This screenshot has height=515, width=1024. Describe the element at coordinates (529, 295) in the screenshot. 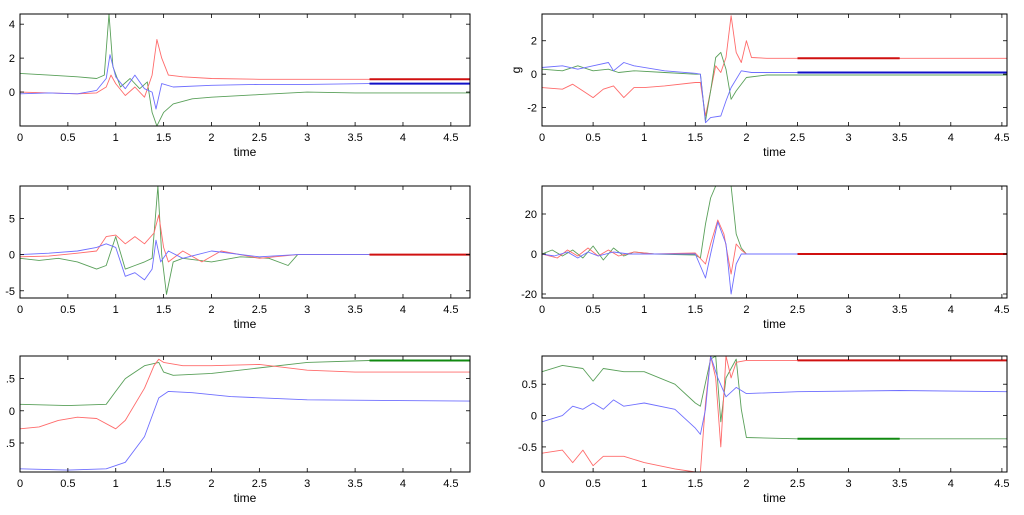

I see `y-tick-label: -20` at that location.